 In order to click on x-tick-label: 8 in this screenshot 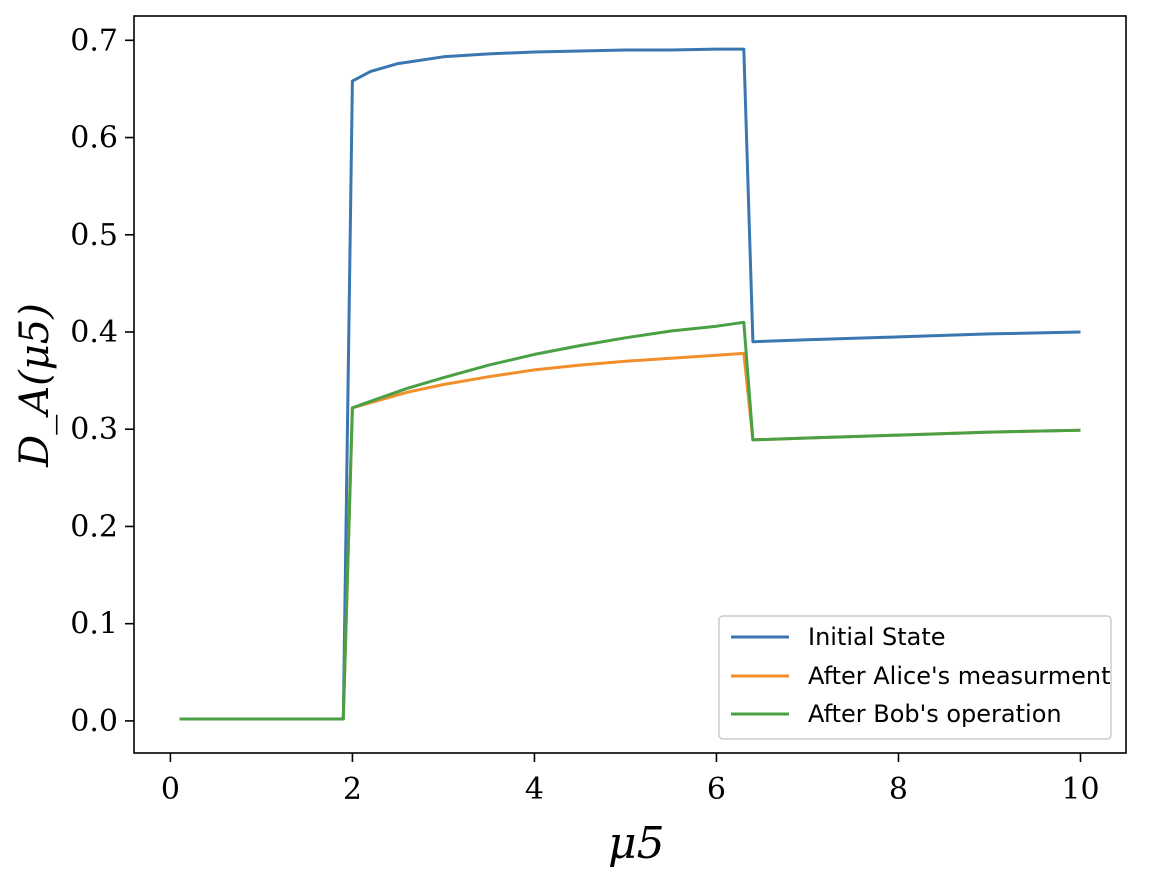, I will do `click(898, 789)`.